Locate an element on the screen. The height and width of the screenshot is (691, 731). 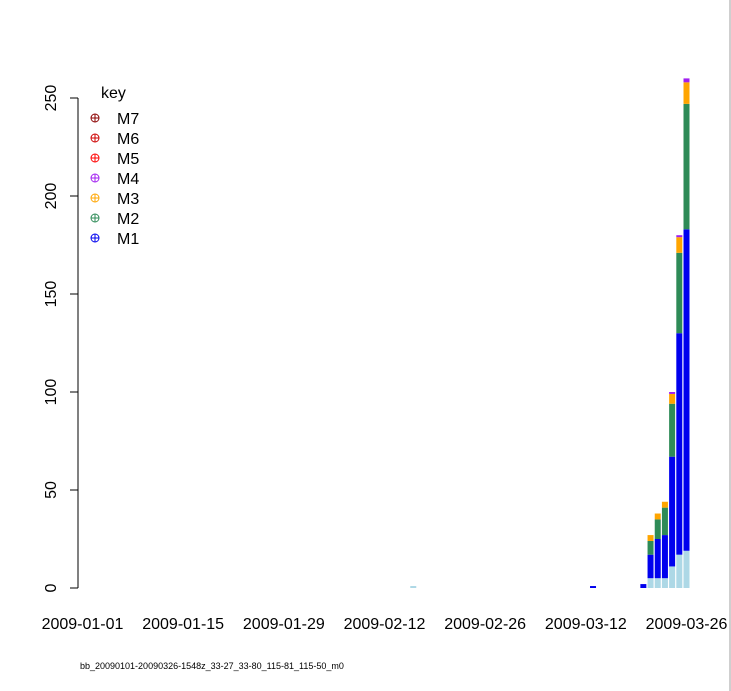
x-tick-label: 2009-01-15 is located at coordinates (183, 624).